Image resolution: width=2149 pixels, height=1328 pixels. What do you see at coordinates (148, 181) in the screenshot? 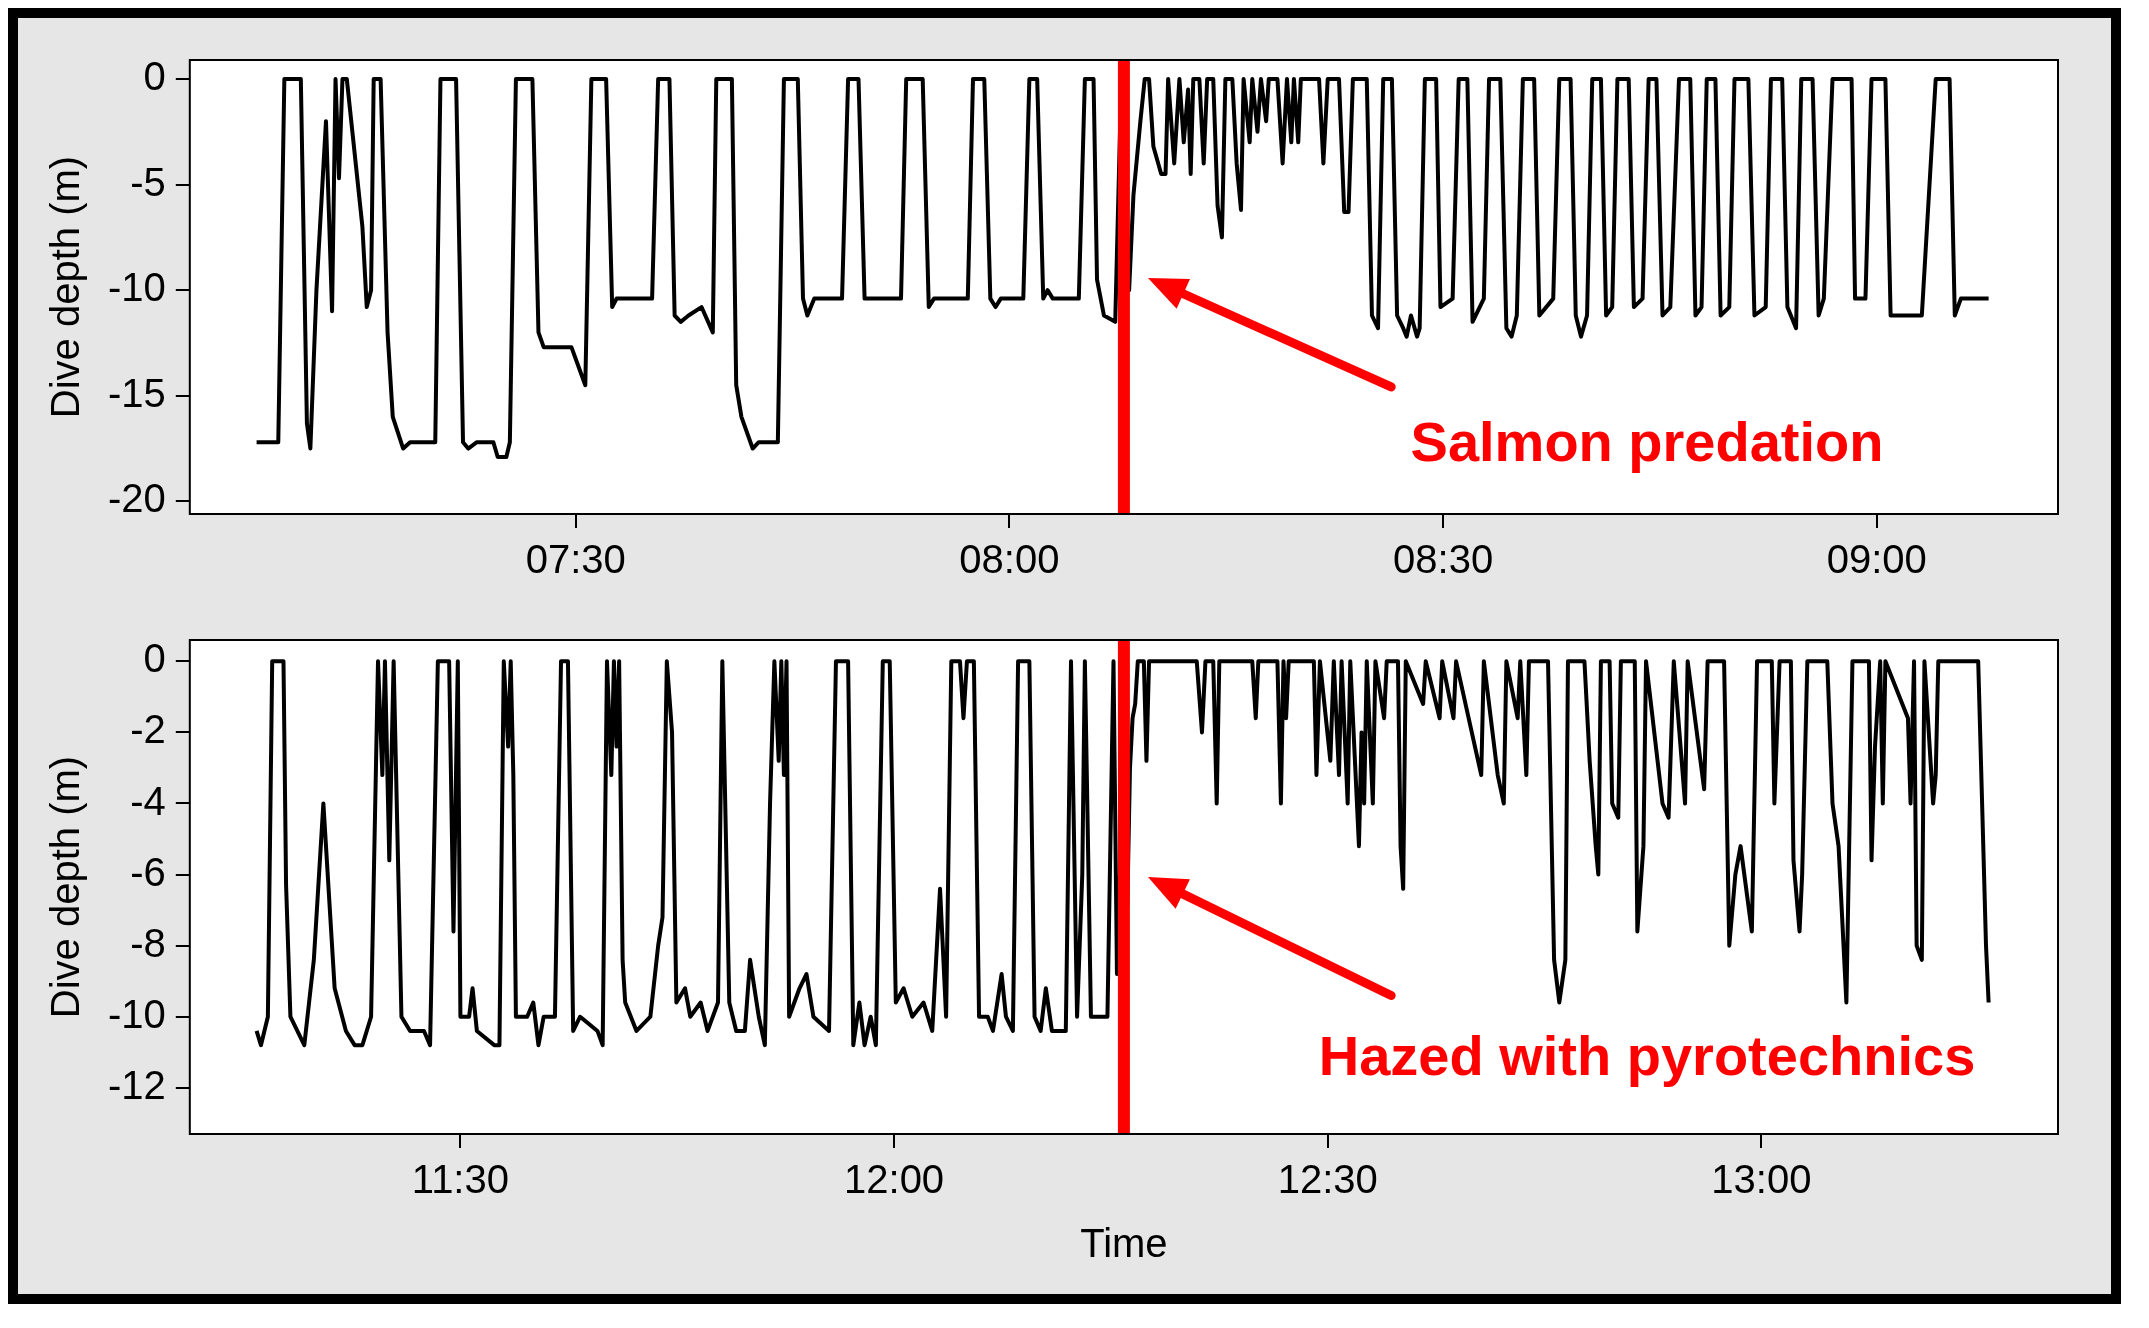
I see `y-tick-label: -5` at bounding box center [148, 181].